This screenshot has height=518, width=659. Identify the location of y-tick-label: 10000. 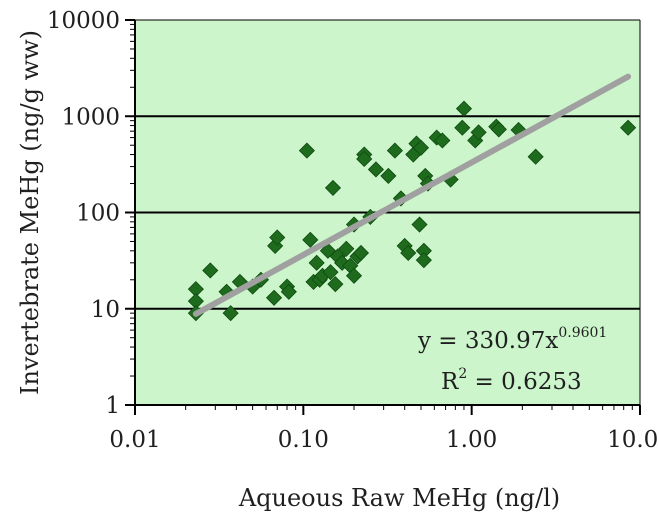
(83, 21).